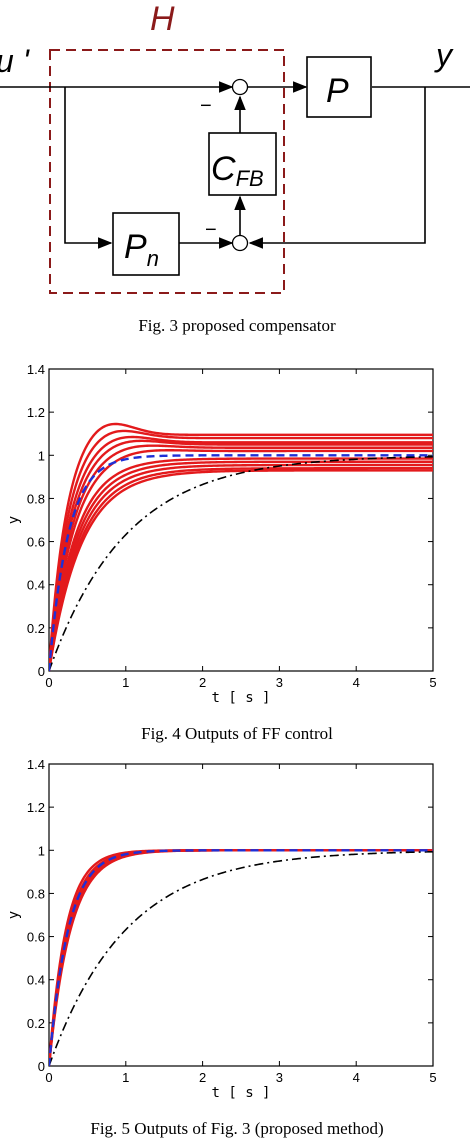  Describe the element at coordinates (444, 55) in the screenshot. I see `y-label: y` at that location.